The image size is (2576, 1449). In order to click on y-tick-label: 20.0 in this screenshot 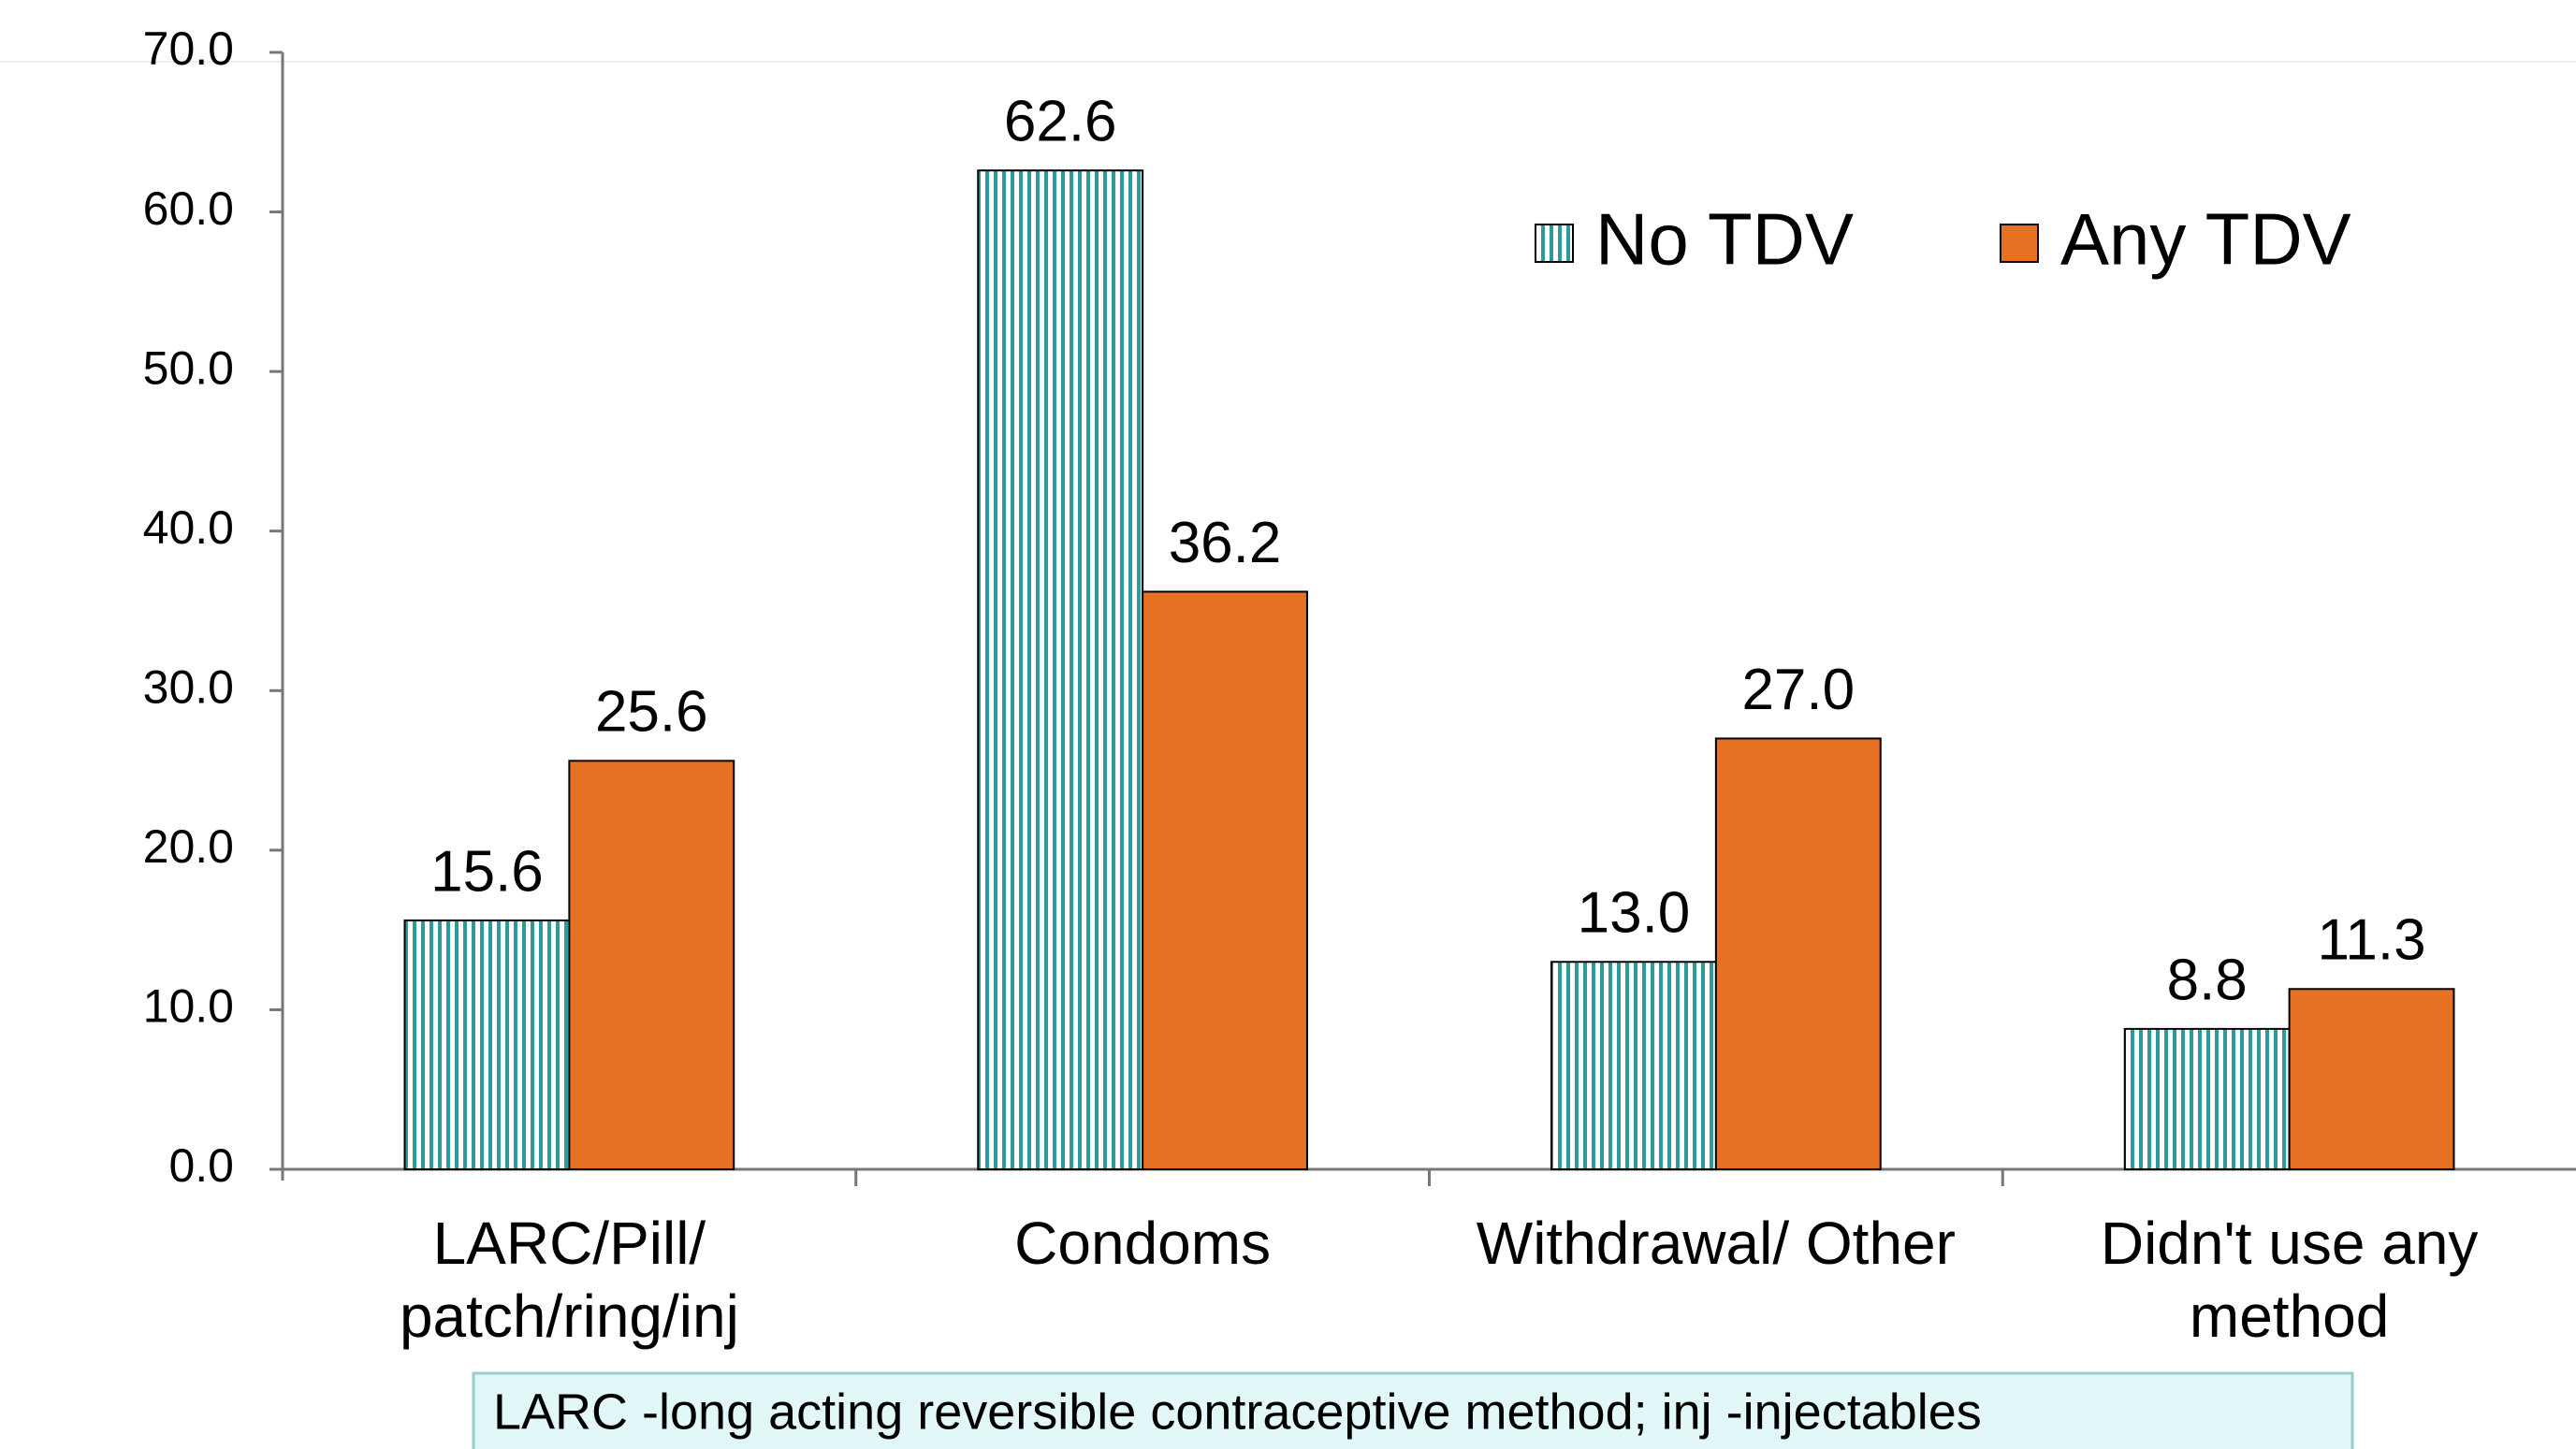, I will do `click(188, 846)`.